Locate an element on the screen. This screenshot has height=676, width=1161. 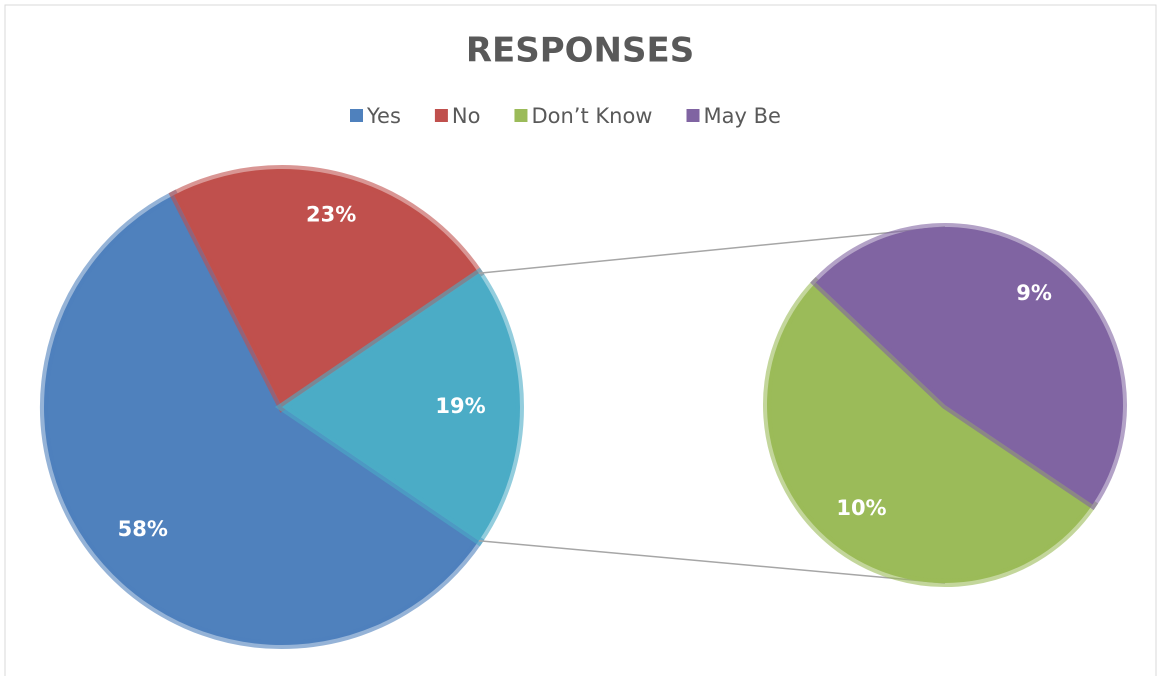
legend-label: Yes is located at coordinates (383, 116).